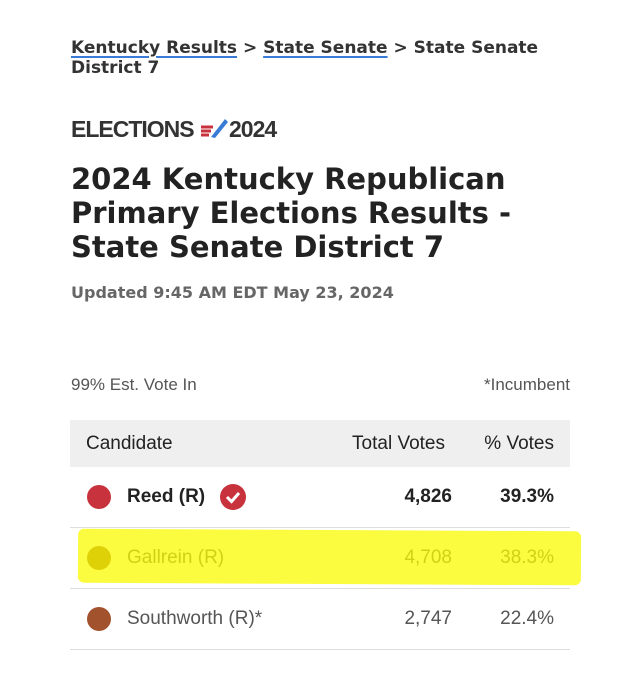 This screenshot has height=680, width=641. Describe the element at coordinates (428, 496) in the screenshot. I see `total-votes: 4,826` at that location.